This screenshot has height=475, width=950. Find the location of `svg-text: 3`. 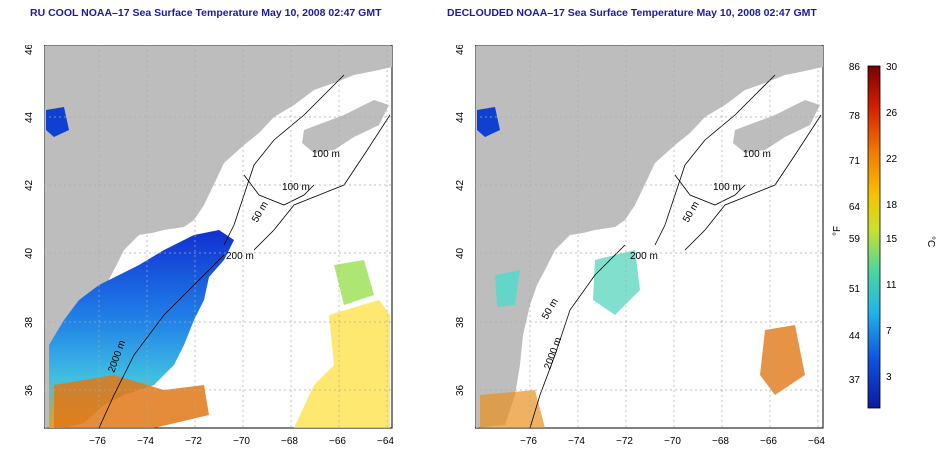

svg-text: 3 is located at coordinates (889, 377).